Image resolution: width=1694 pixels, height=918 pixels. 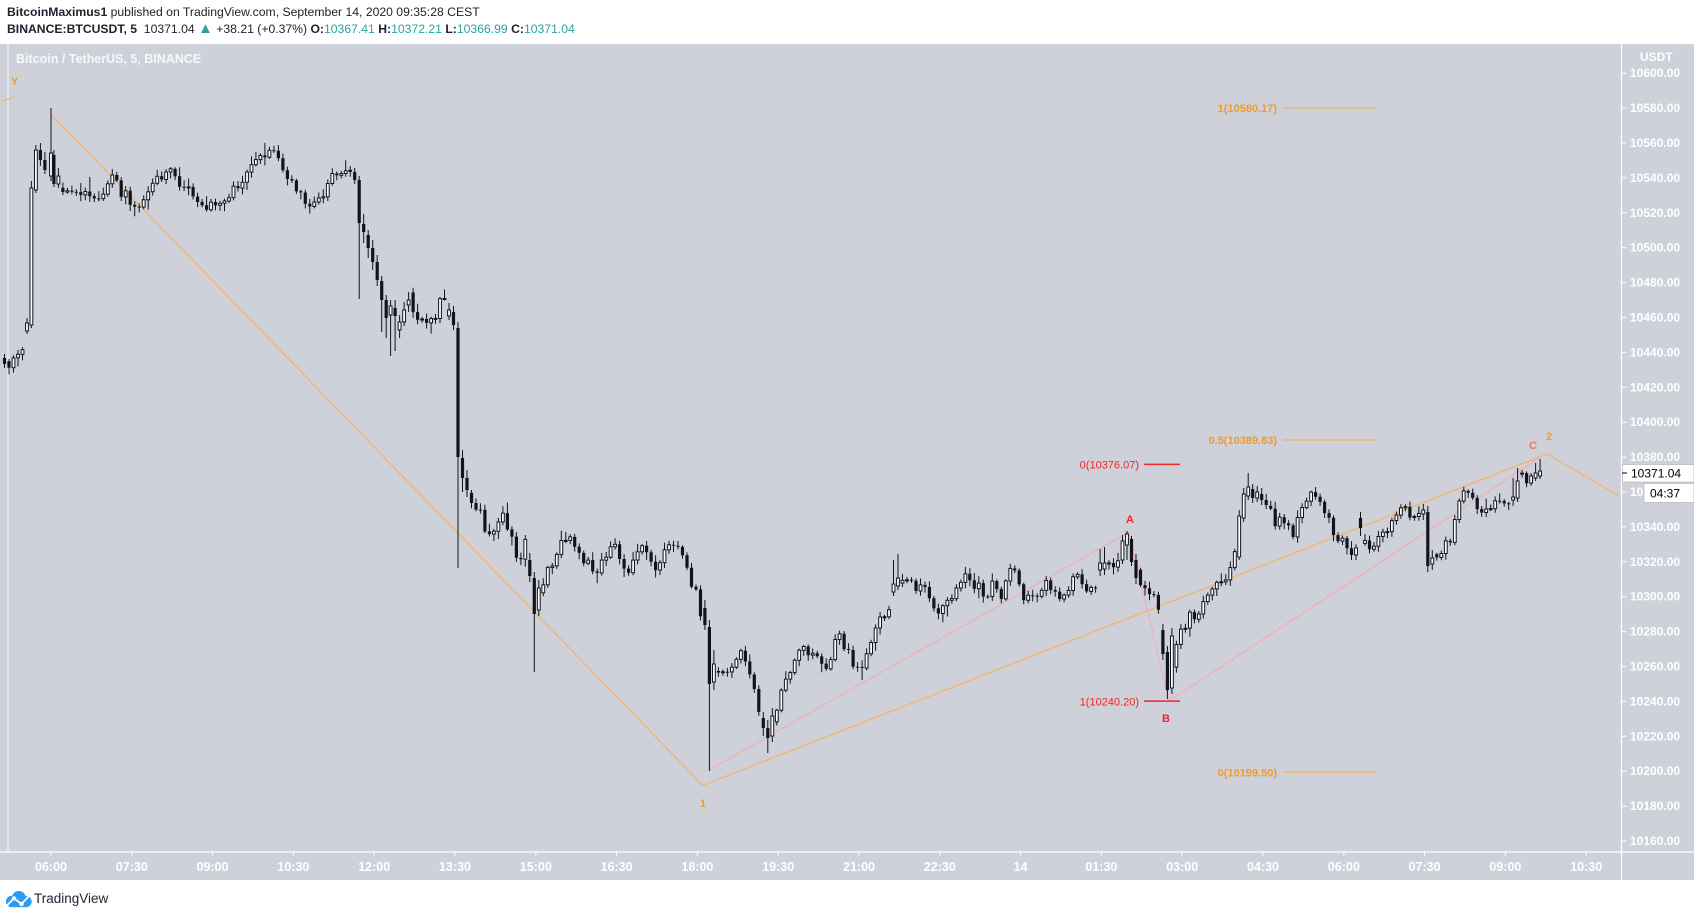 I want to click on svg-text: 19:30, so click(x=778, y=867).